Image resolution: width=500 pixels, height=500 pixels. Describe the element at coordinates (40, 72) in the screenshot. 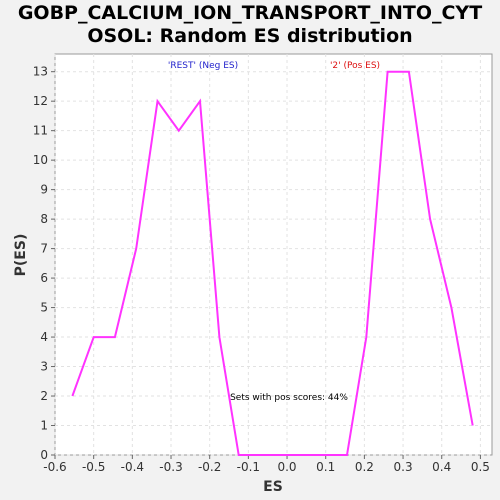

I see `y-tick-label: 13` at that location.